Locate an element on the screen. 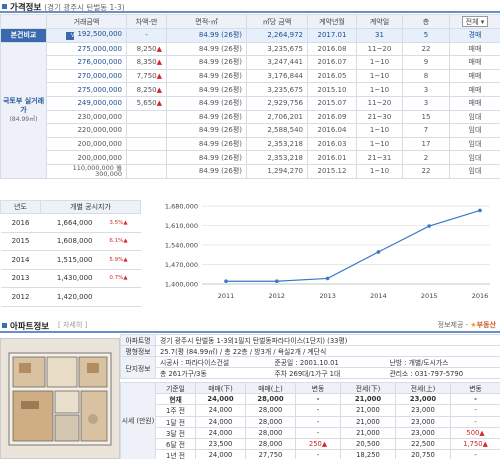  apt-households: 총 261가구/3동 is located at coordinates (213, 373).